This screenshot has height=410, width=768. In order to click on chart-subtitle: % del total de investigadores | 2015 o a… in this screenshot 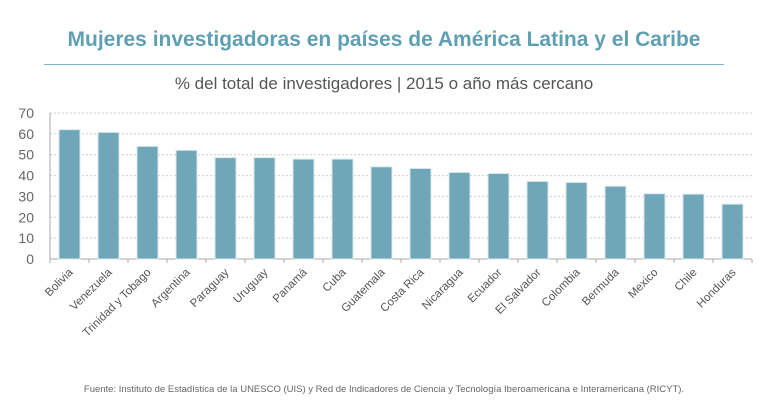, I will do `click(384, 83)`.